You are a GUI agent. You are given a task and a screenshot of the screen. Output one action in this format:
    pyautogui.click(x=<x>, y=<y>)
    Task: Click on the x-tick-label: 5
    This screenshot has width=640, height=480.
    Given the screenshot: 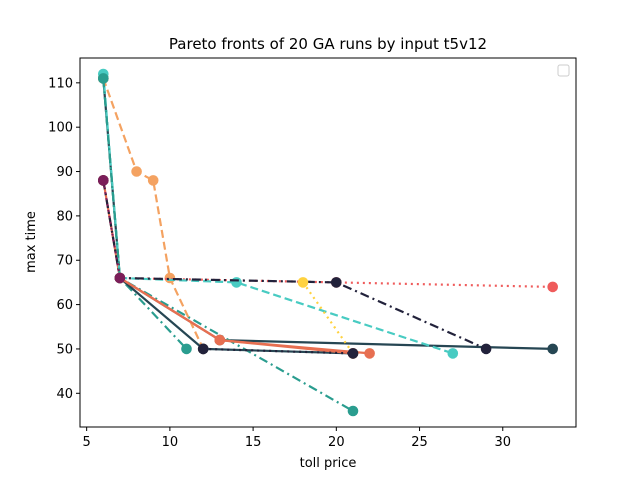 What is the action you would take?
    pyautogui.click(x=87, y=442)
    